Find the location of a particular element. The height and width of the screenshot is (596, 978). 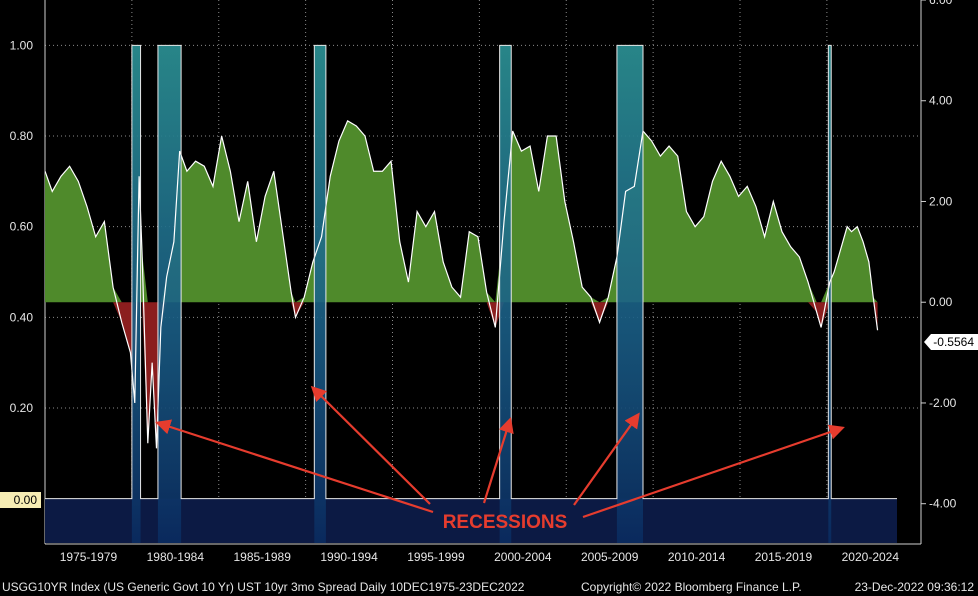

footer-timestamp: 23-Dec-2022 09:36:12 is located at coordinates (914, 587).